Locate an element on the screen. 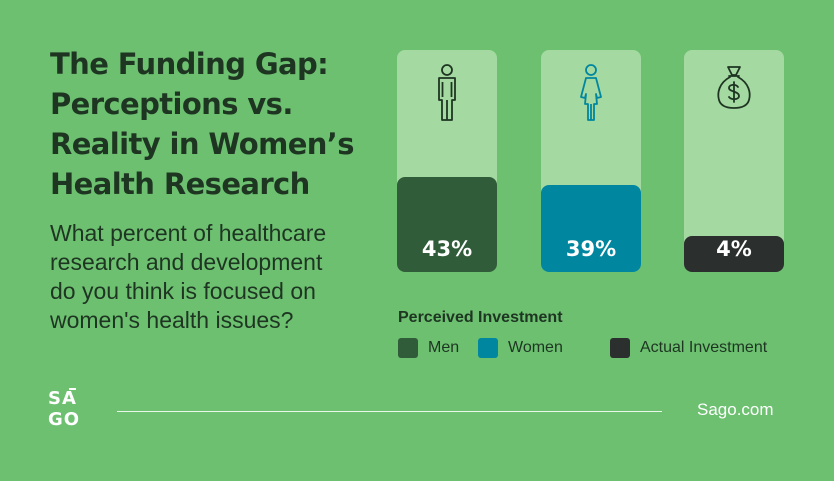 The height and width of the screenshot is (481, 834). legend-swatch-actual-investment is located at coordinates (620, 348).